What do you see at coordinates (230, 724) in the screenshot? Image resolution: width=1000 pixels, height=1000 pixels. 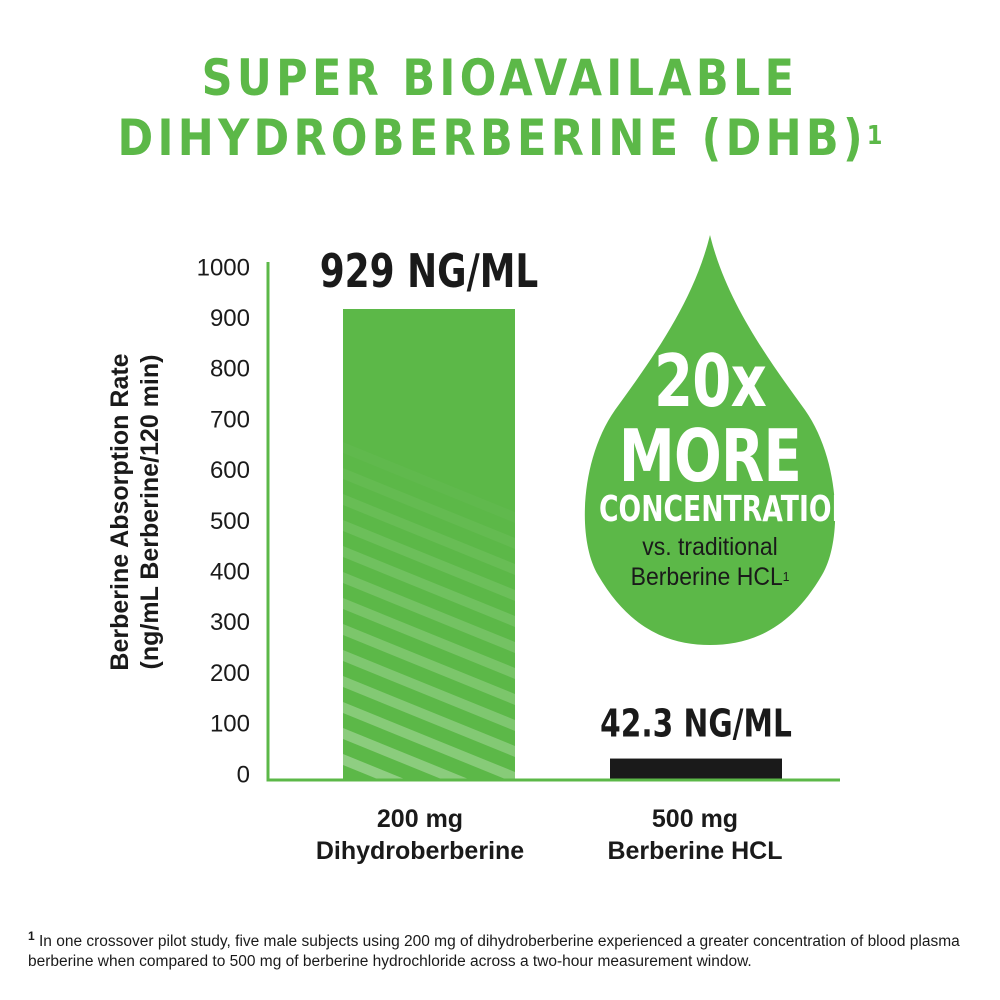 I see `y-tick-label: 100` at bounding box center [230, 724].